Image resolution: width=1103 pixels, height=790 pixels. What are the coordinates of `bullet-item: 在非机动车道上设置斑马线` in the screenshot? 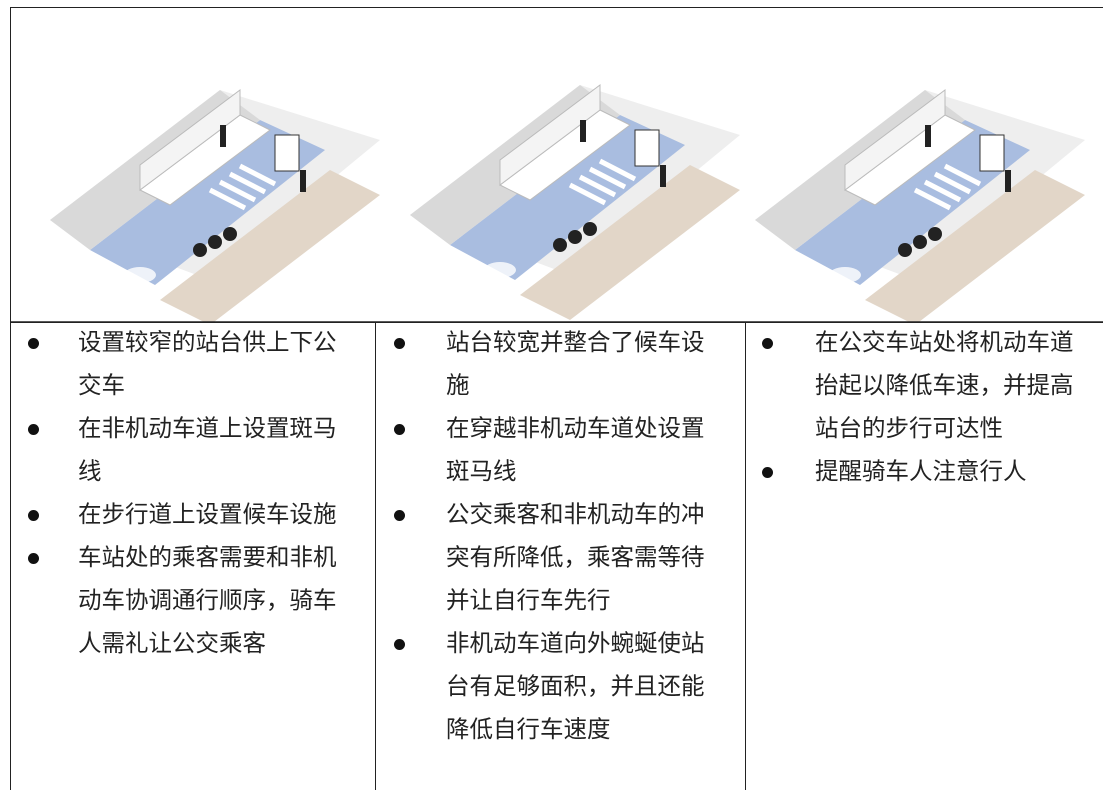 It's located at (189, 451).